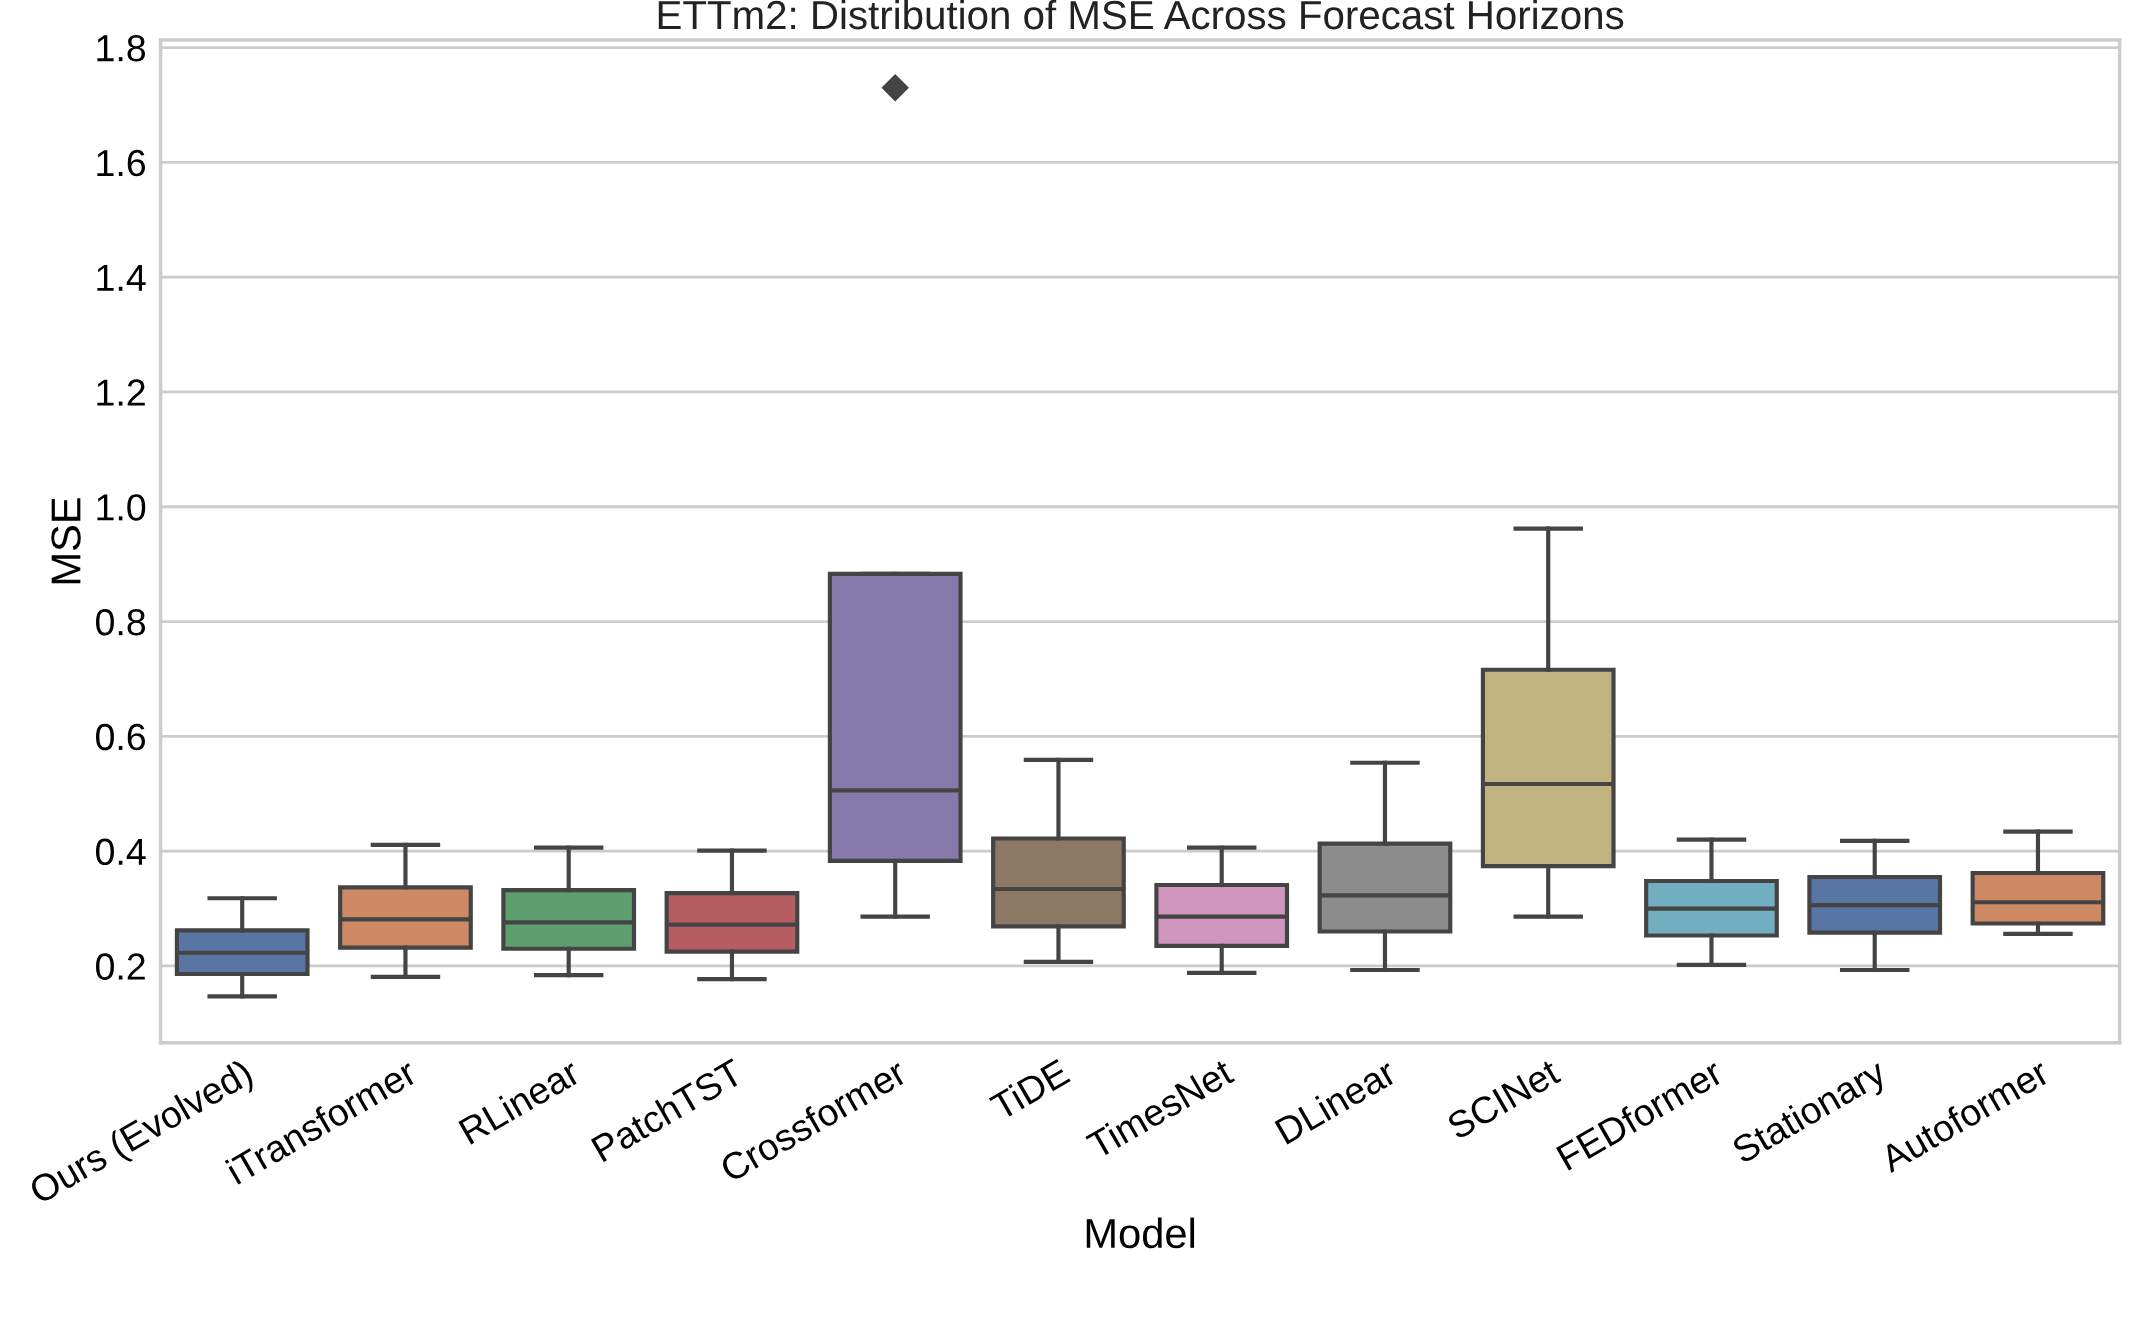  I want to click on y-axis-title: MSE, so click(66, 541).